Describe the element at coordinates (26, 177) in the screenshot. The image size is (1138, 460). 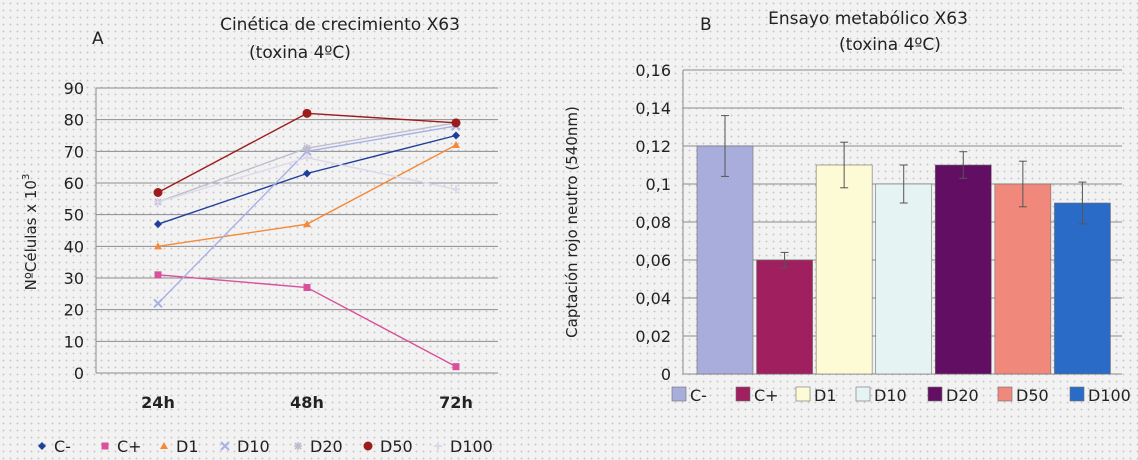
I see `y-label-superscript: 3` at that location.